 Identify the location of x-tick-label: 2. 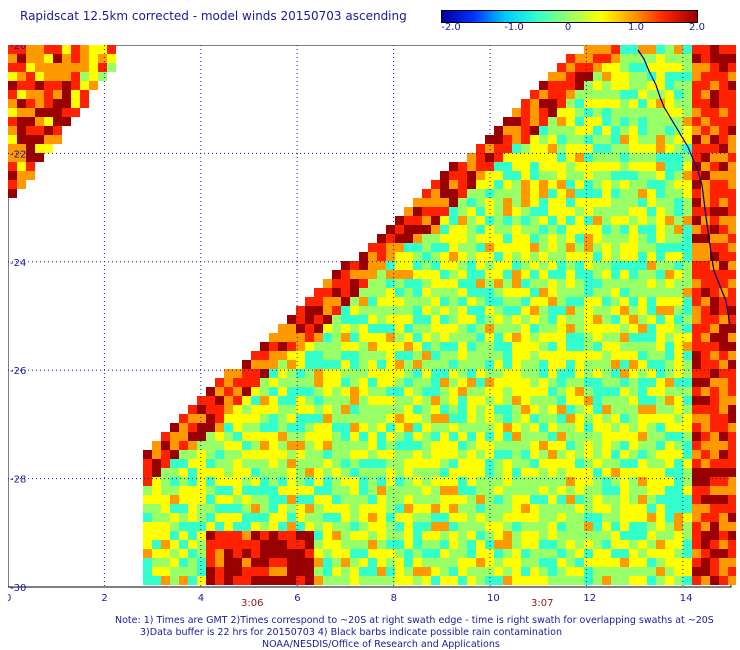
(104, 598).